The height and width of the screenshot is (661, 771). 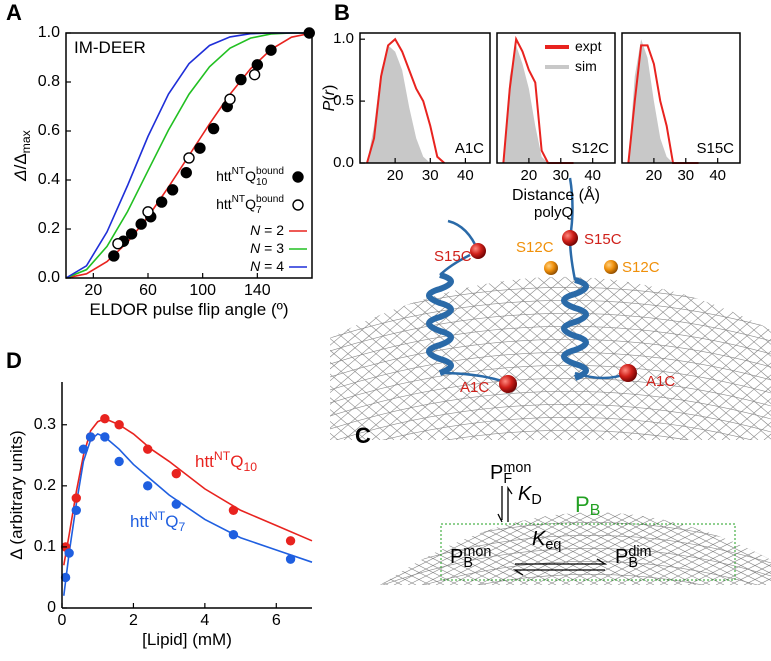 I want to click on x-tick-label: 4, so click(x=204, y=620).